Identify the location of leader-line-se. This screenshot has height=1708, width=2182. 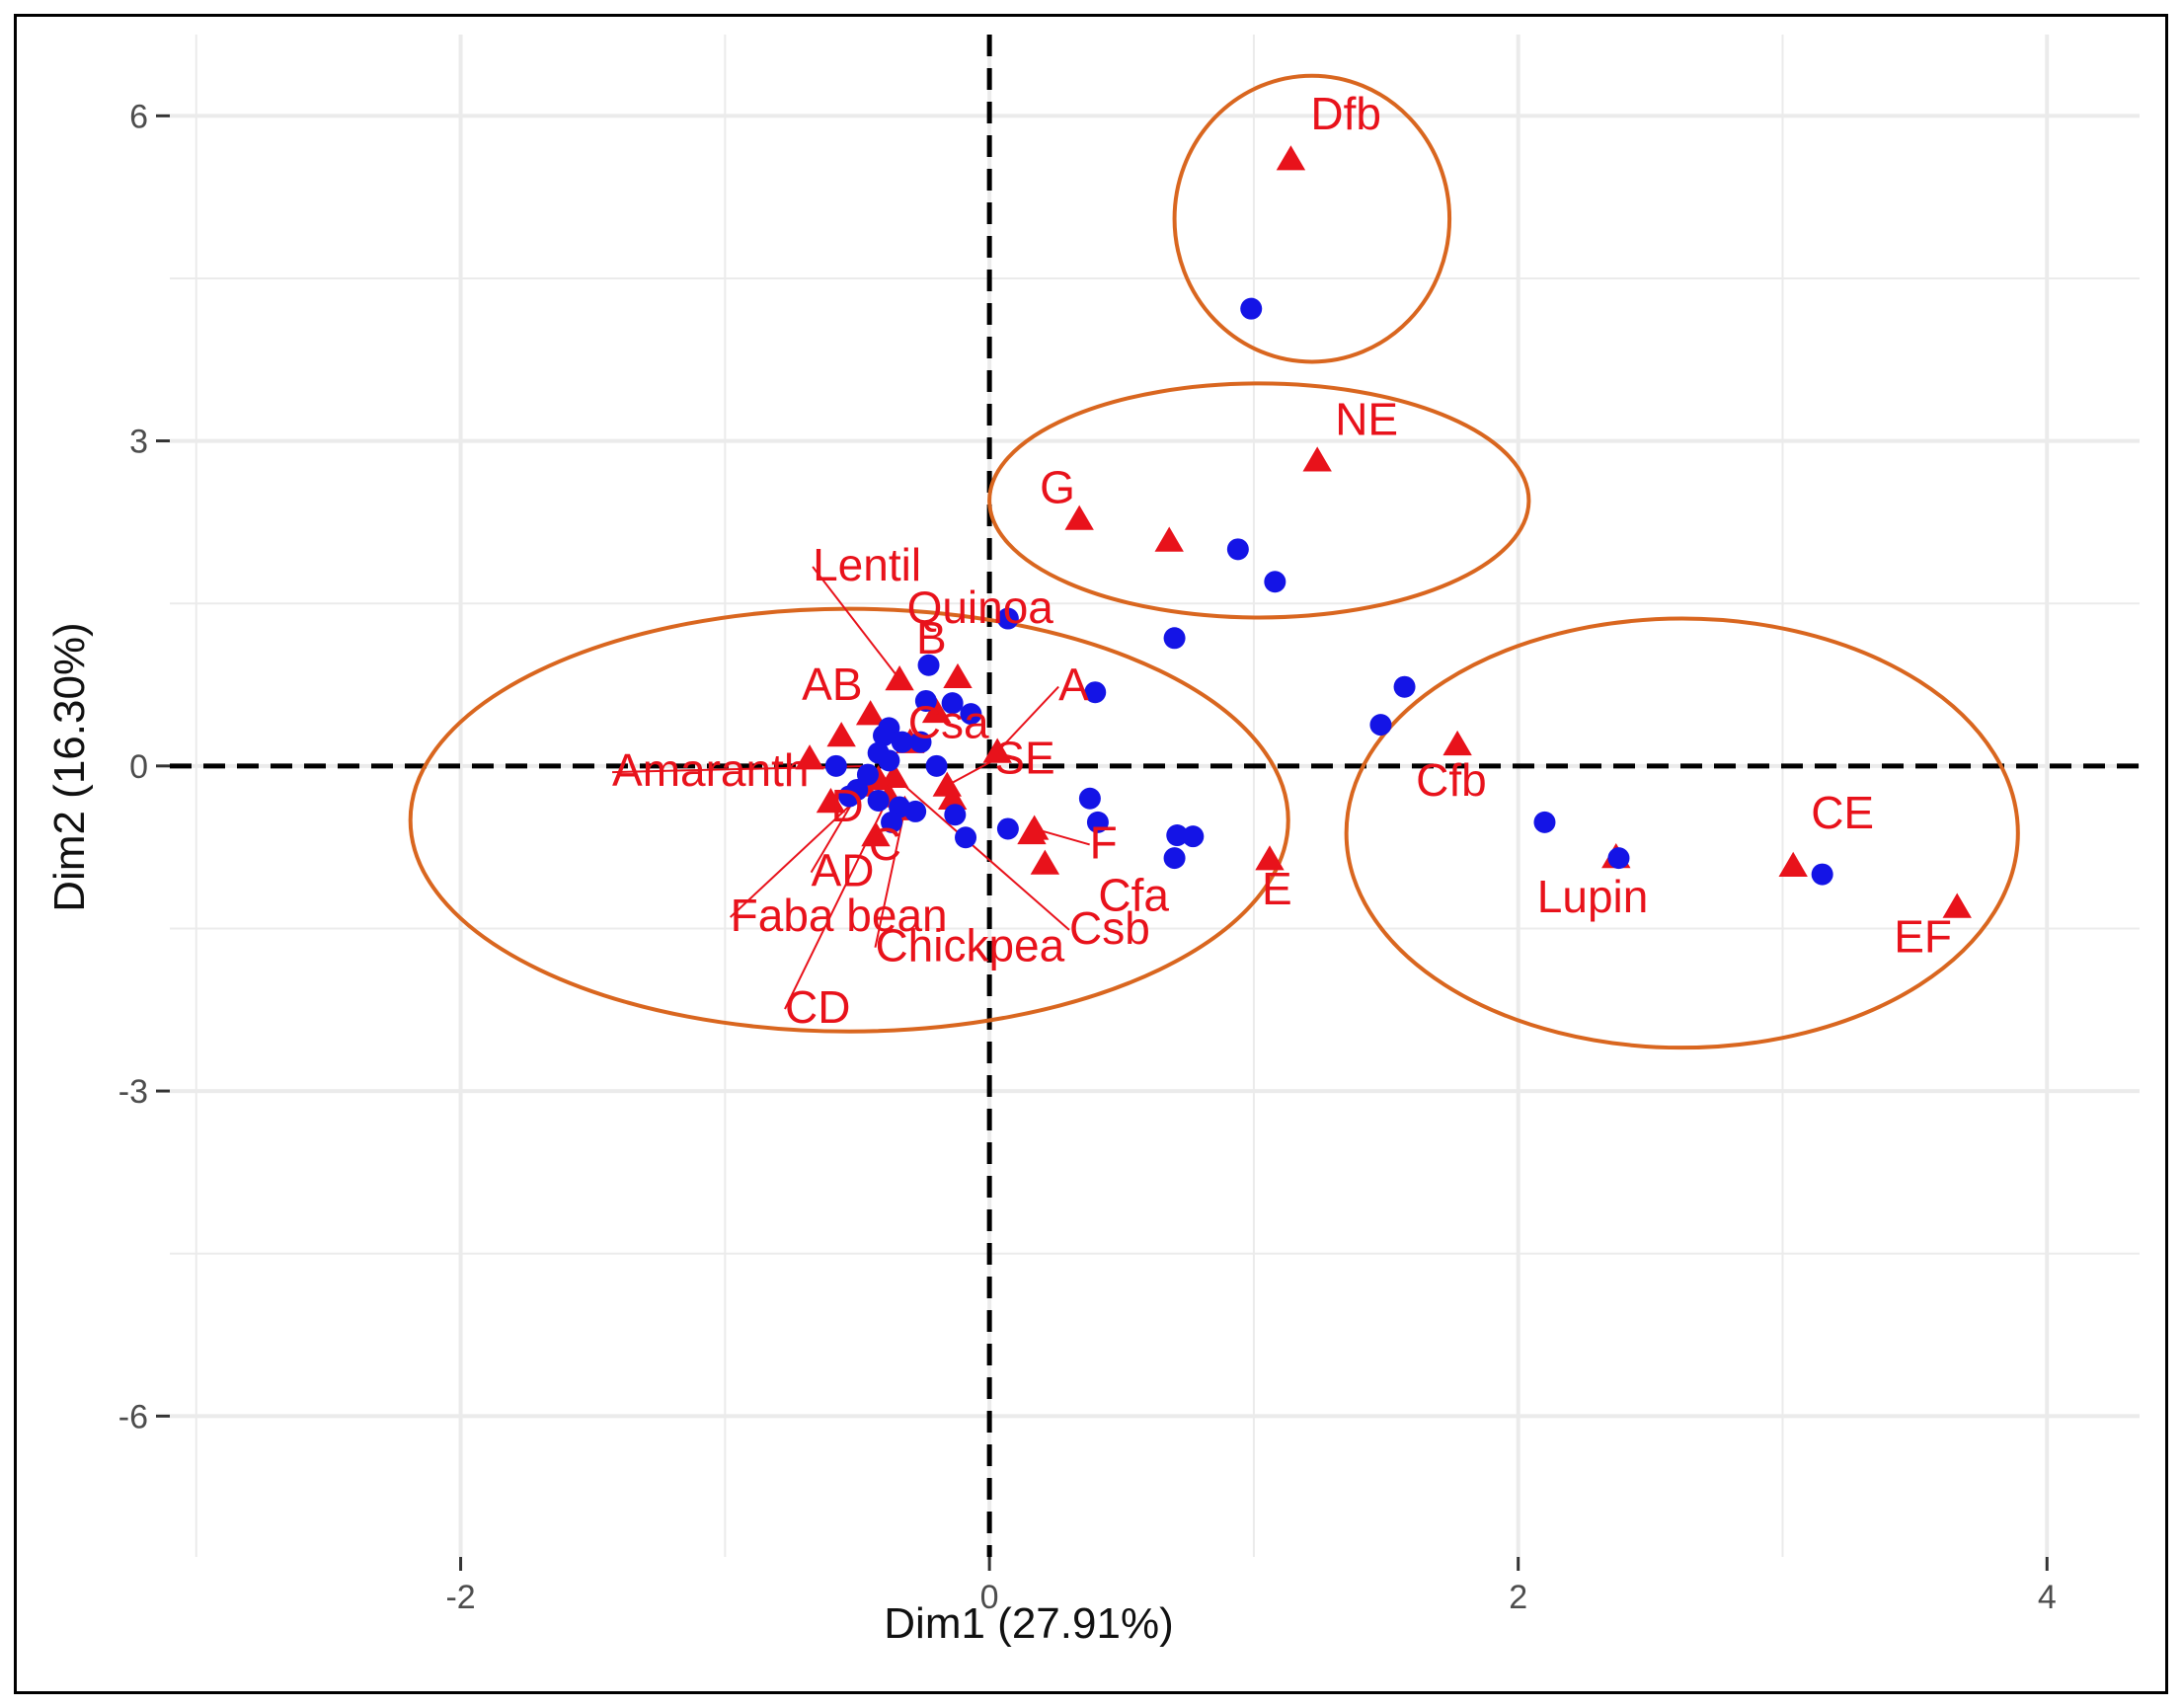
(970, 772).